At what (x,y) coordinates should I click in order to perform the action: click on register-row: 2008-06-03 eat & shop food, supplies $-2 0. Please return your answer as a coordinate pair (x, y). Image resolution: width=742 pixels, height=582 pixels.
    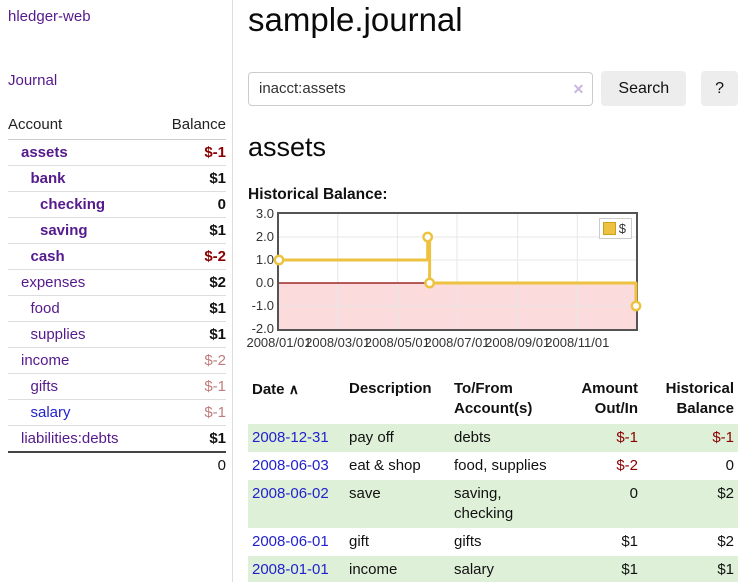
    Looking at the image, I should click on (493, 466).